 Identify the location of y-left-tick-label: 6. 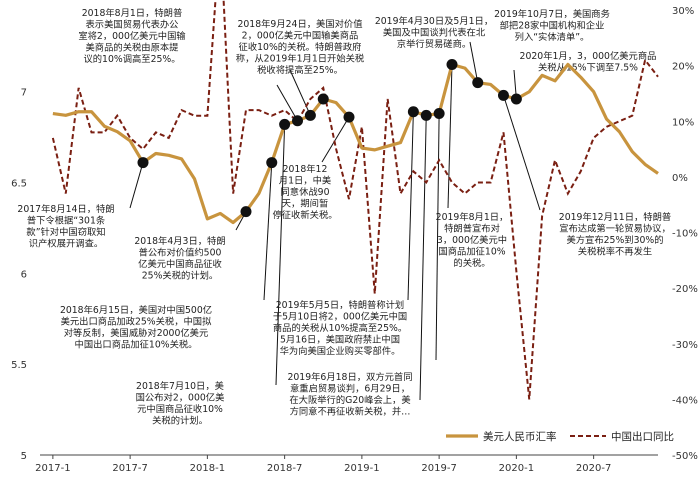
(24, 274).